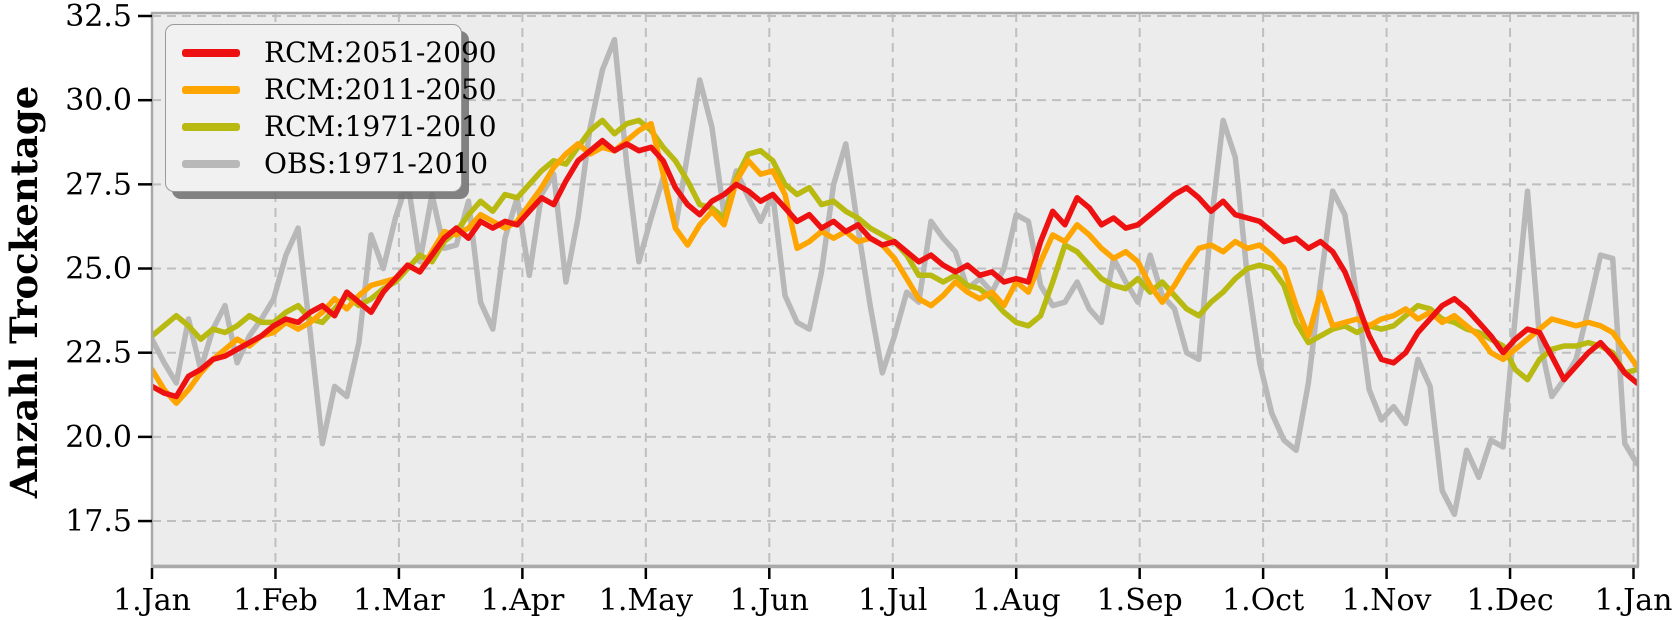 Image resolution: width=1676 pixels, height=620 pixels. Describe the element at coordinates (98, 184) in the screenshot. I see `y-tick-label: 27.5` at that location.